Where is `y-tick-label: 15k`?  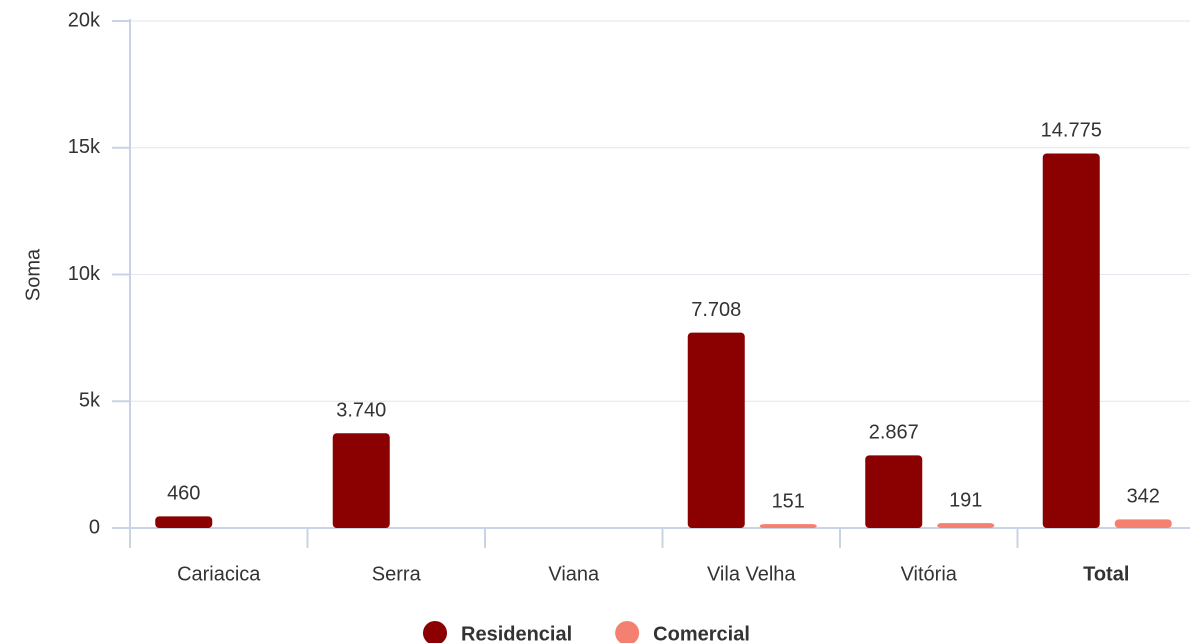
y-tick-label: 15k is located at coordinates (84, 147).